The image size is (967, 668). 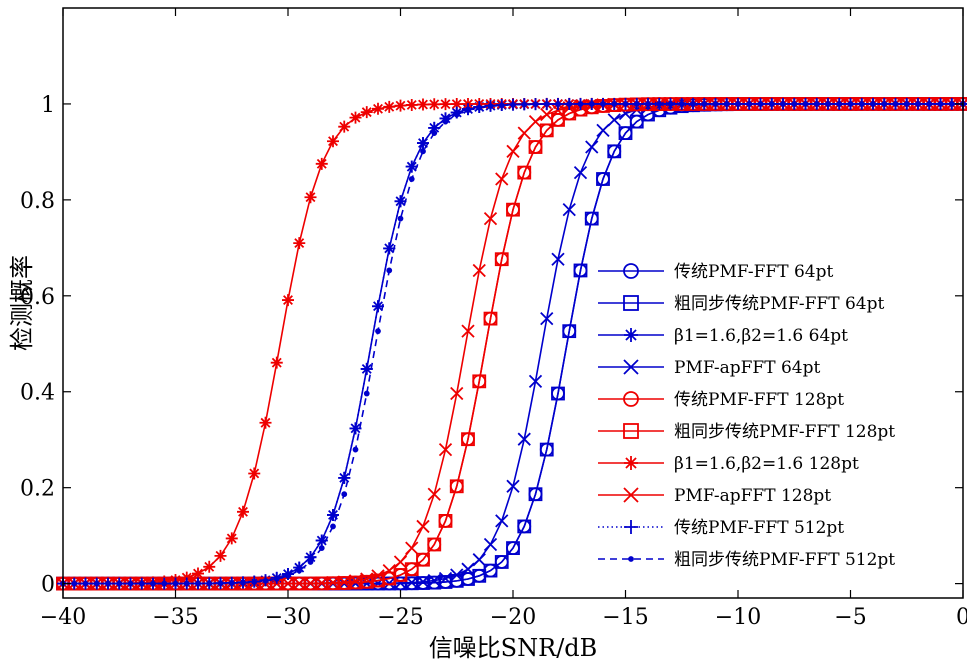 What do you see at coordinates (48, 105) in the screenshot?
I see `y-tick-label: 1` at bounding box center [48, 105].